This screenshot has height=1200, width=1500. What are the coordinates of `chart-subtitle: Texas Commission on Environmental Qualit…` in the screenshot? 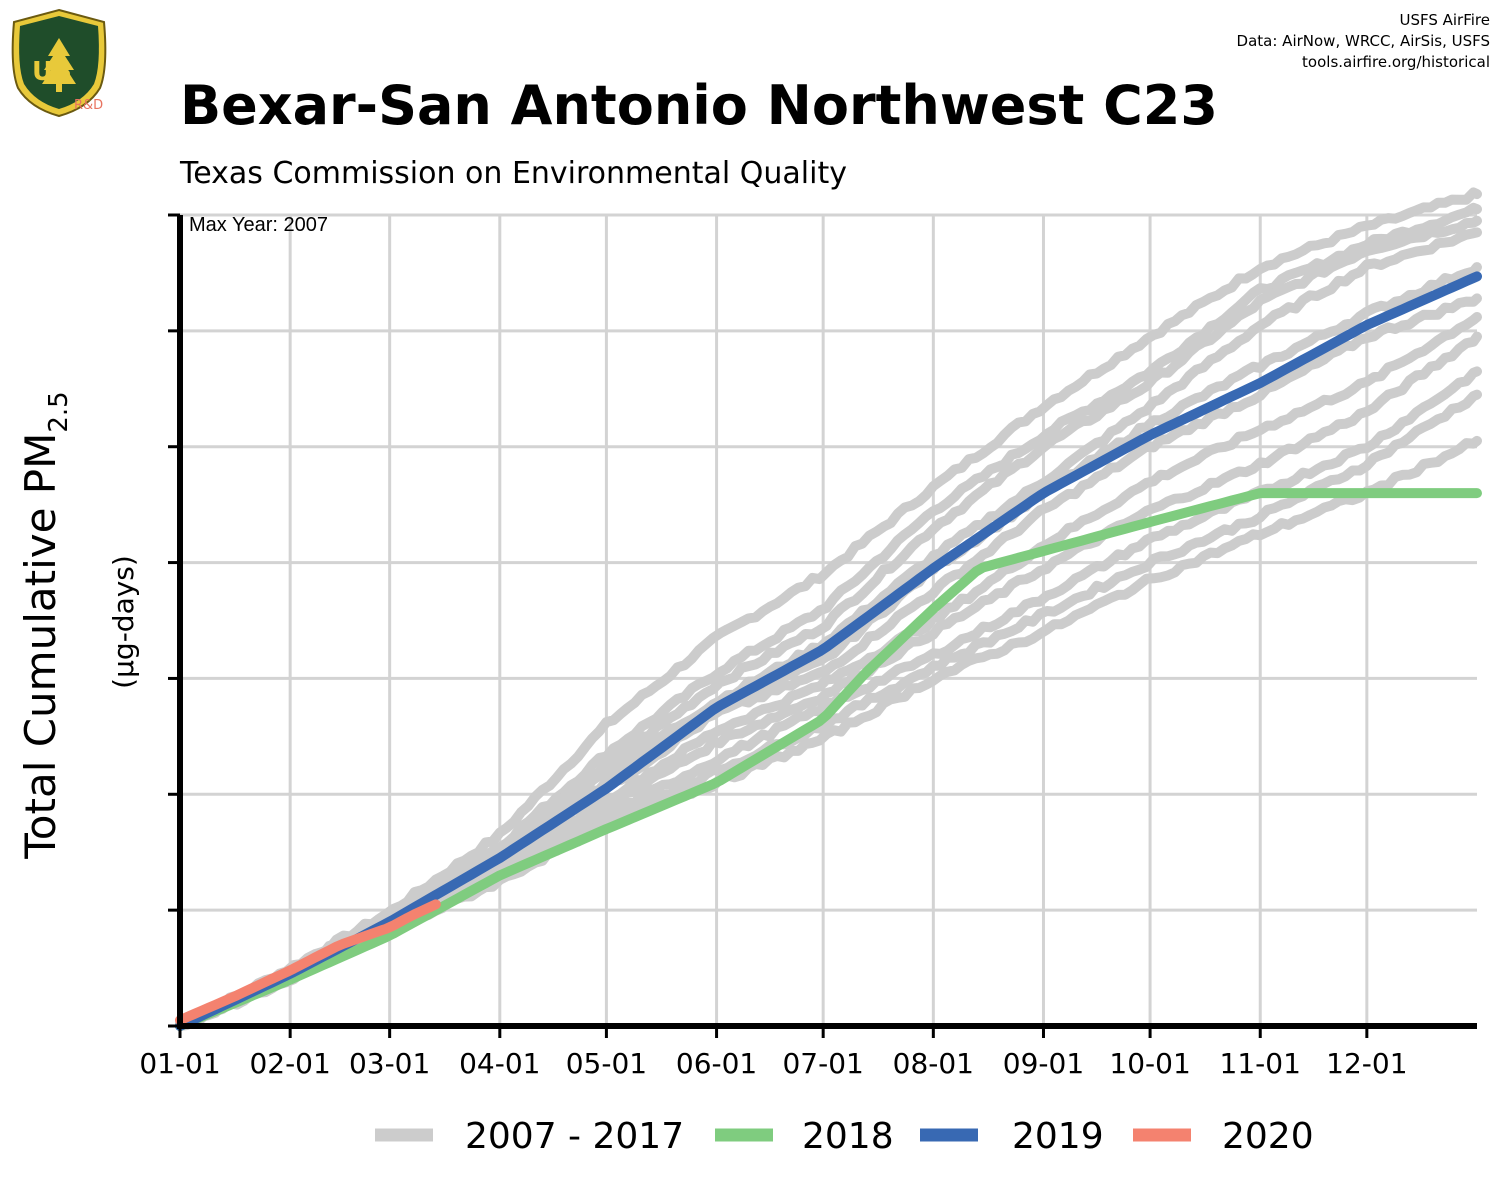 It's located at (513, 173).